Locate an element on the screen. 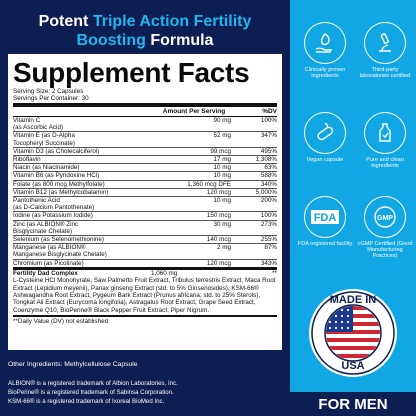 This screenshot has width=416, height=416. nutrient-row: Vitamin B6 (as Pyridoxine HCl) 10 mg 588% is located at coordinates (145, 176).